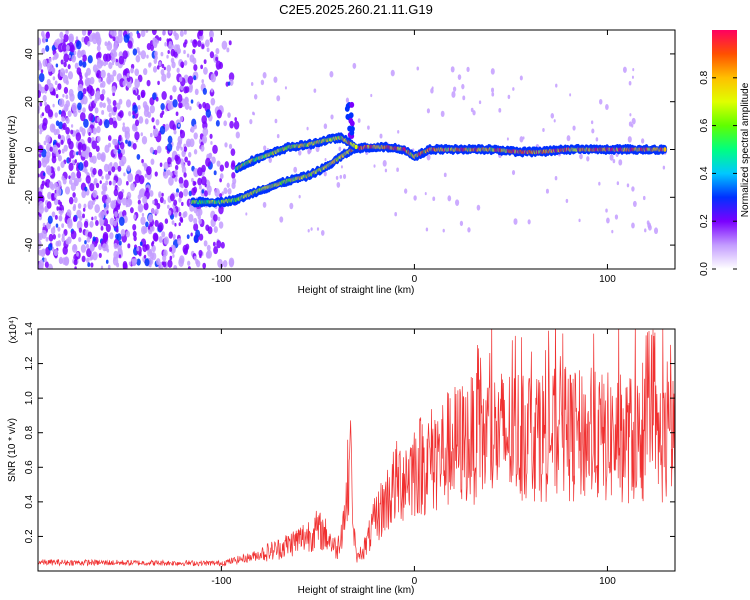  Describe the element at coordinates (724, 149) in the screenshot. I see `colorbar-gradient` at that location.